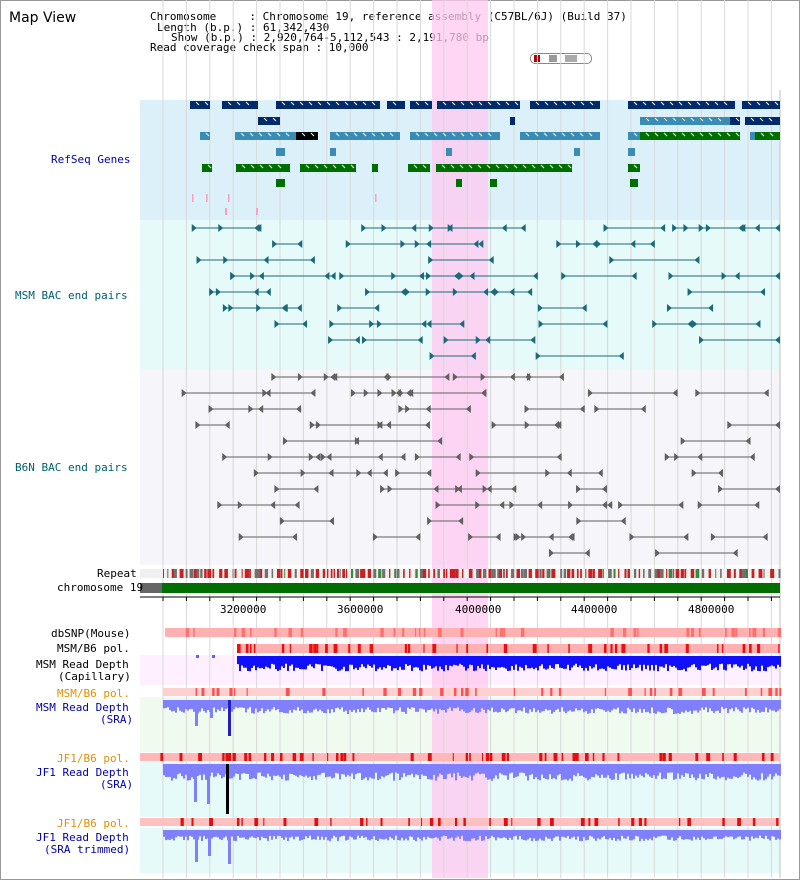  What do you see at coordinates (91, 633) in the screenshot?
I see `dbsnp-label: dbSNP(Mouse)` at bounding box center [91, 633].